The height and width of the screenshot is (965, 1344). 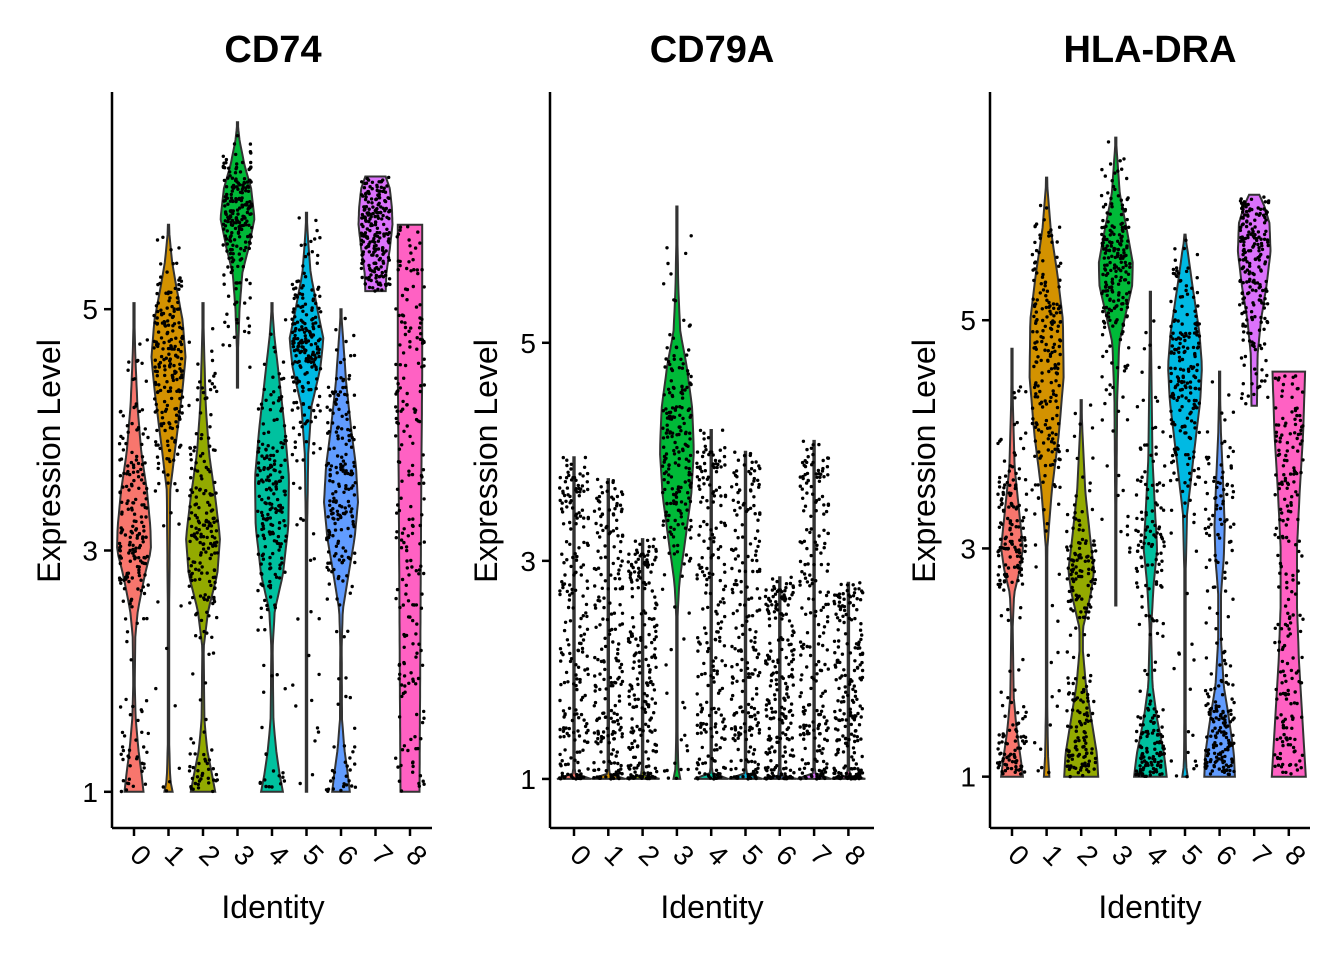 I want to click on x-tick-label: 0, so click(x=1018, y=855).